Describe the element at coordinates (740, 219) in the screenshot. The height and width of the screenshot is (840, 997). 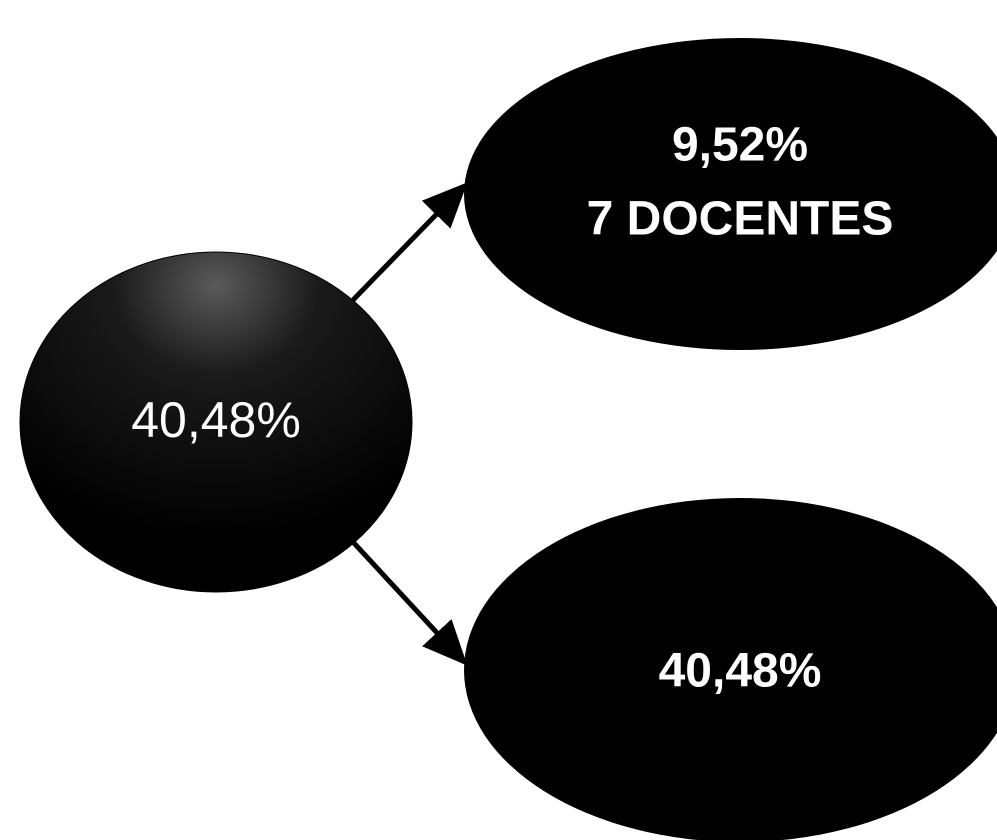
I see `top-node-count: 7 DOCENTES` at that location.